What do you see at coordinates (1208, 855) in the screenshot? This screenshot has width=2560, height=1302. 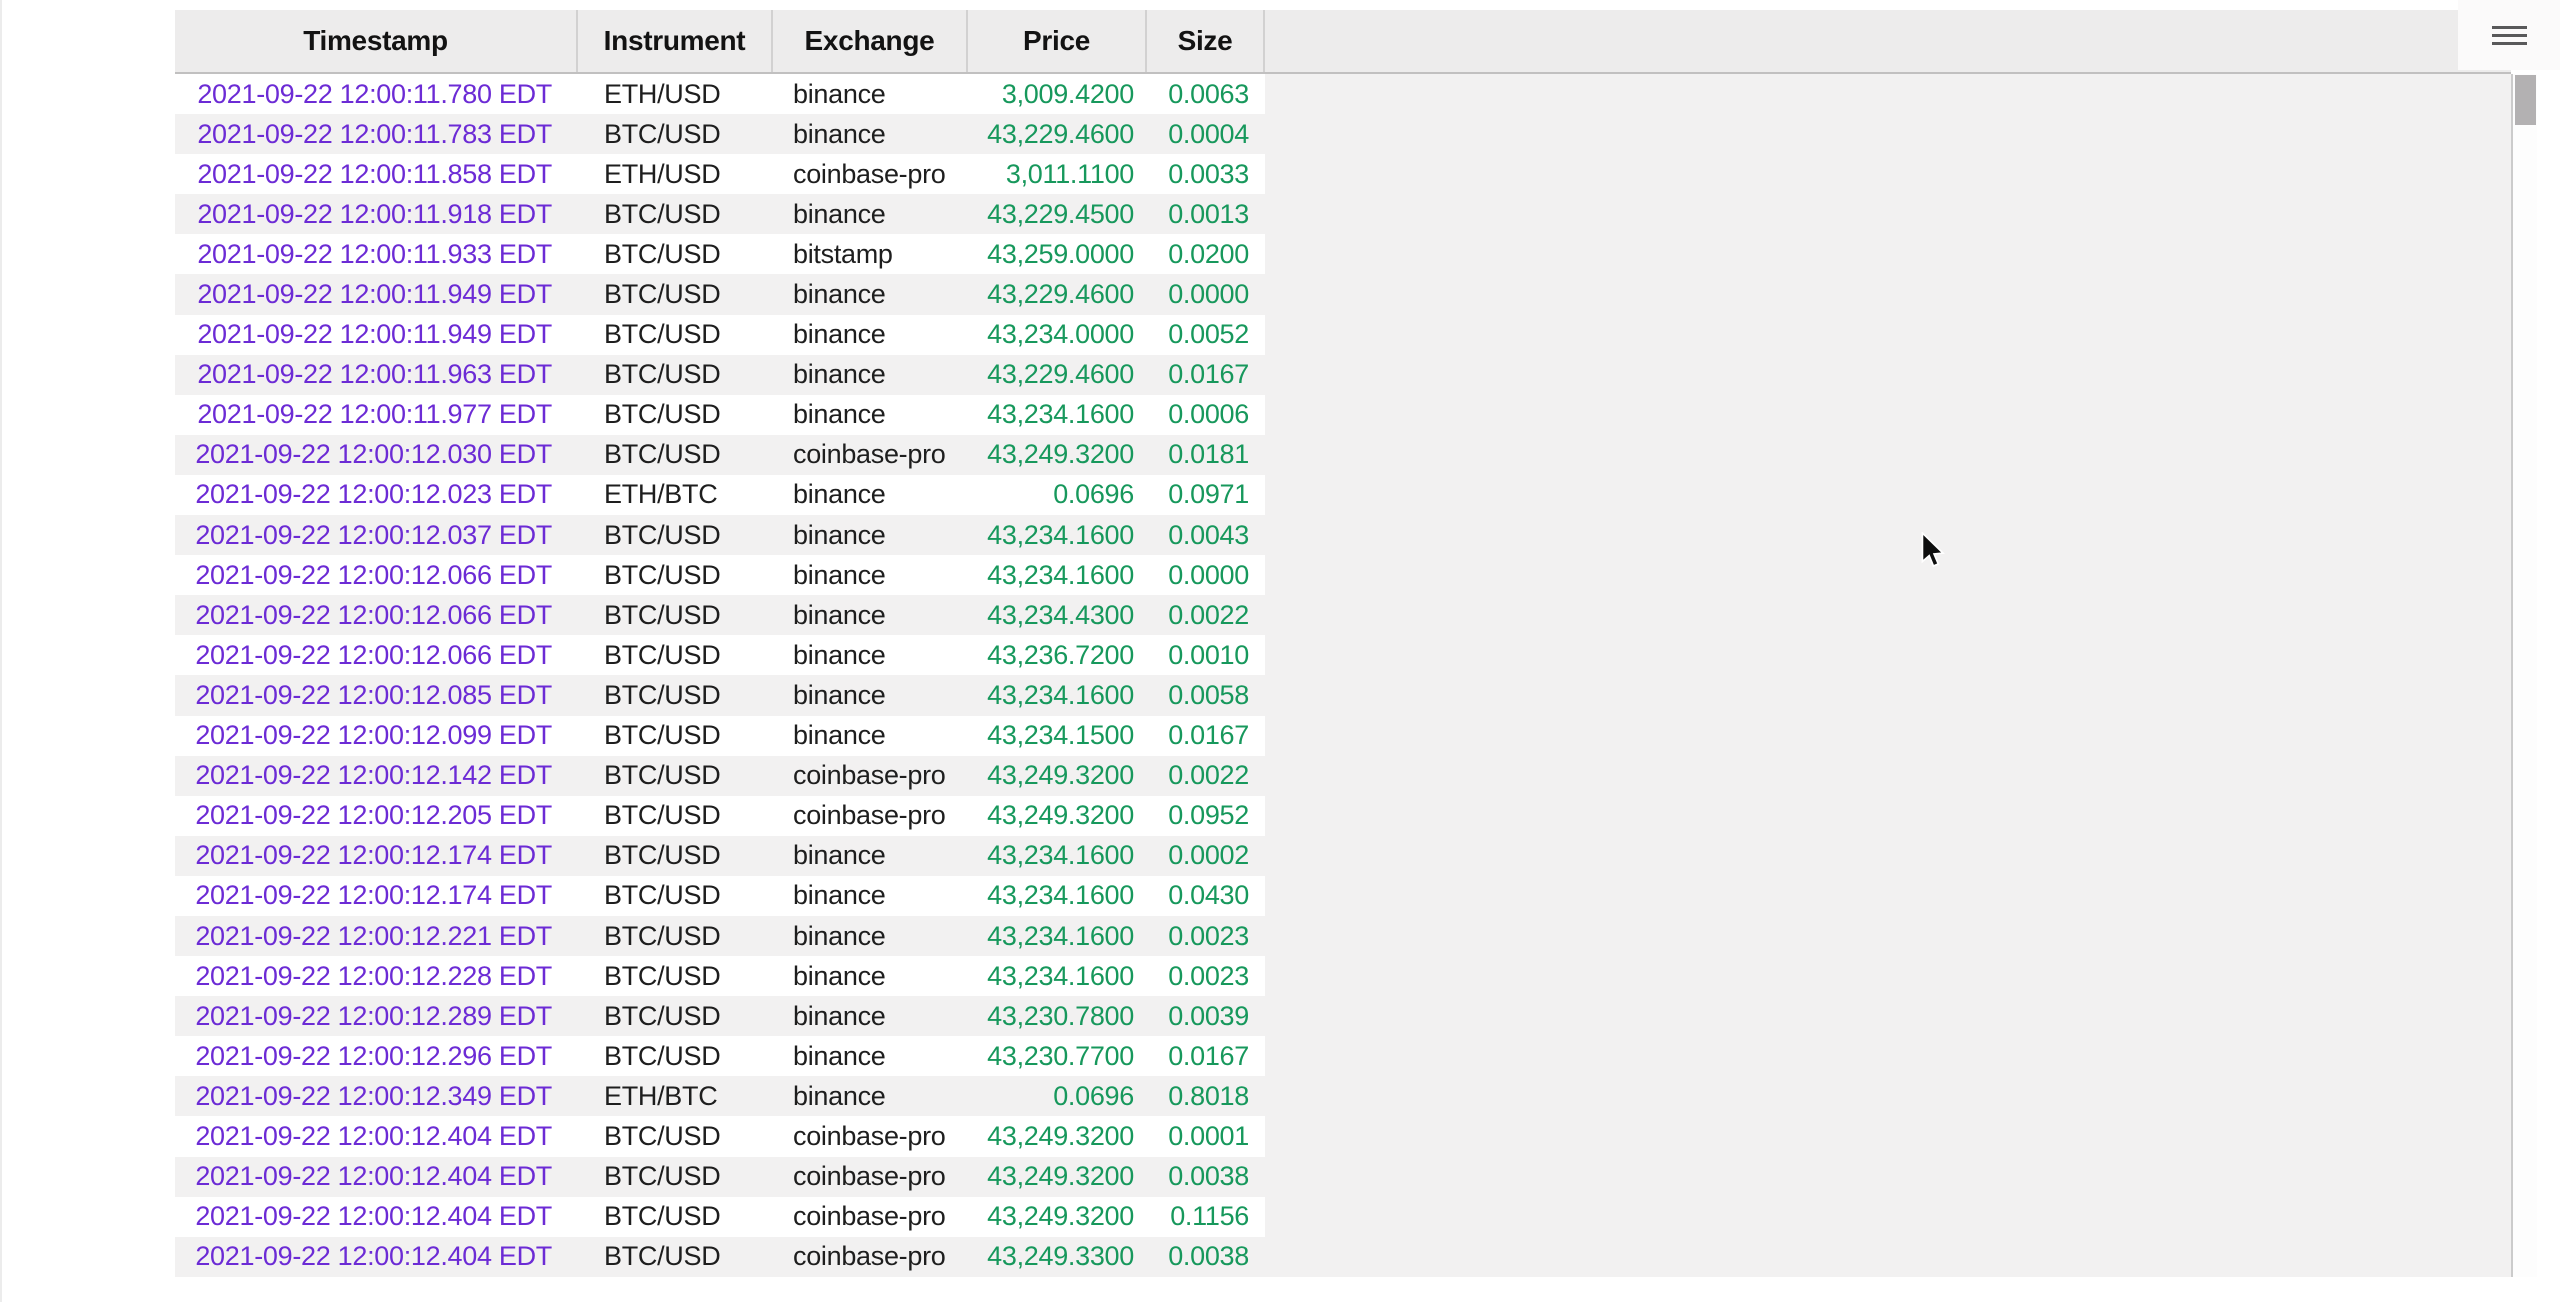 I see `cell-size: 0.0002` at bounding box center [1208, 855].